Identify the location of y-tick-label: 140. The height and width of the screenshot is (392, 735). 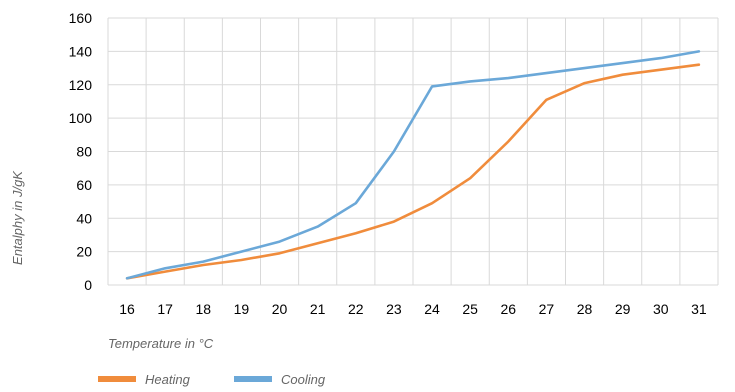
(81, 51).